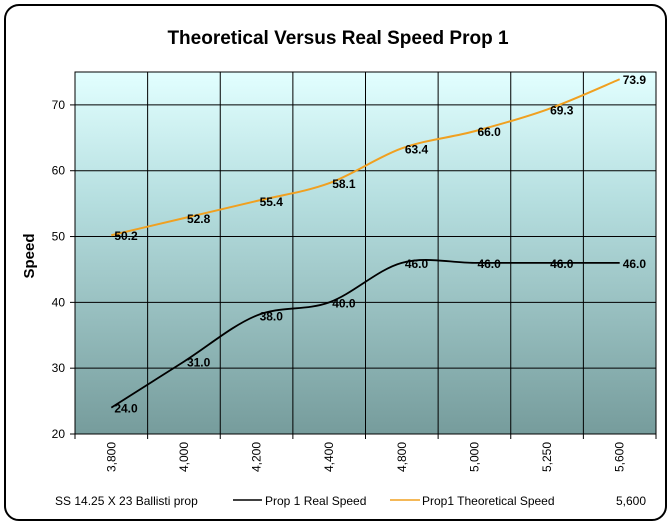 This screenshot has height=530, width=671. Describe the element at coordinates (126, 501) in the screenshot. I see `legend-note: SS 14.25 X 23 Ballisti prop` at that location.